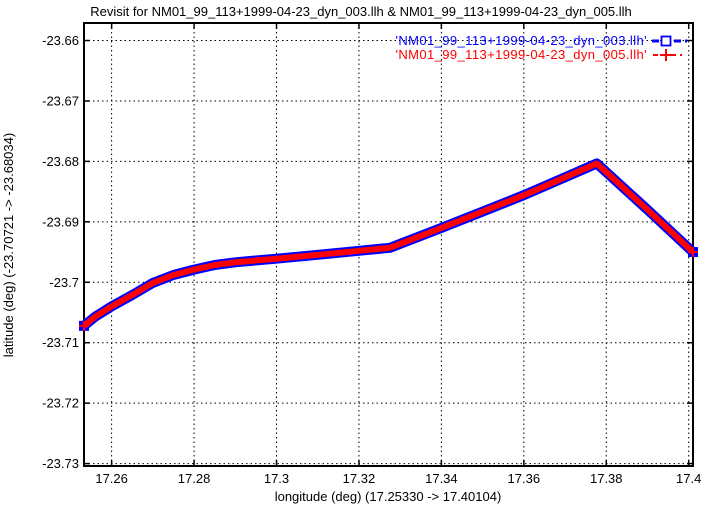 The height and width of the screenshot is (510, 721). What do you see at coordinates (688, 478) in the screenshot?
I see `x-tick-label-17.4: 17.4` at bounding box center [688, 478].